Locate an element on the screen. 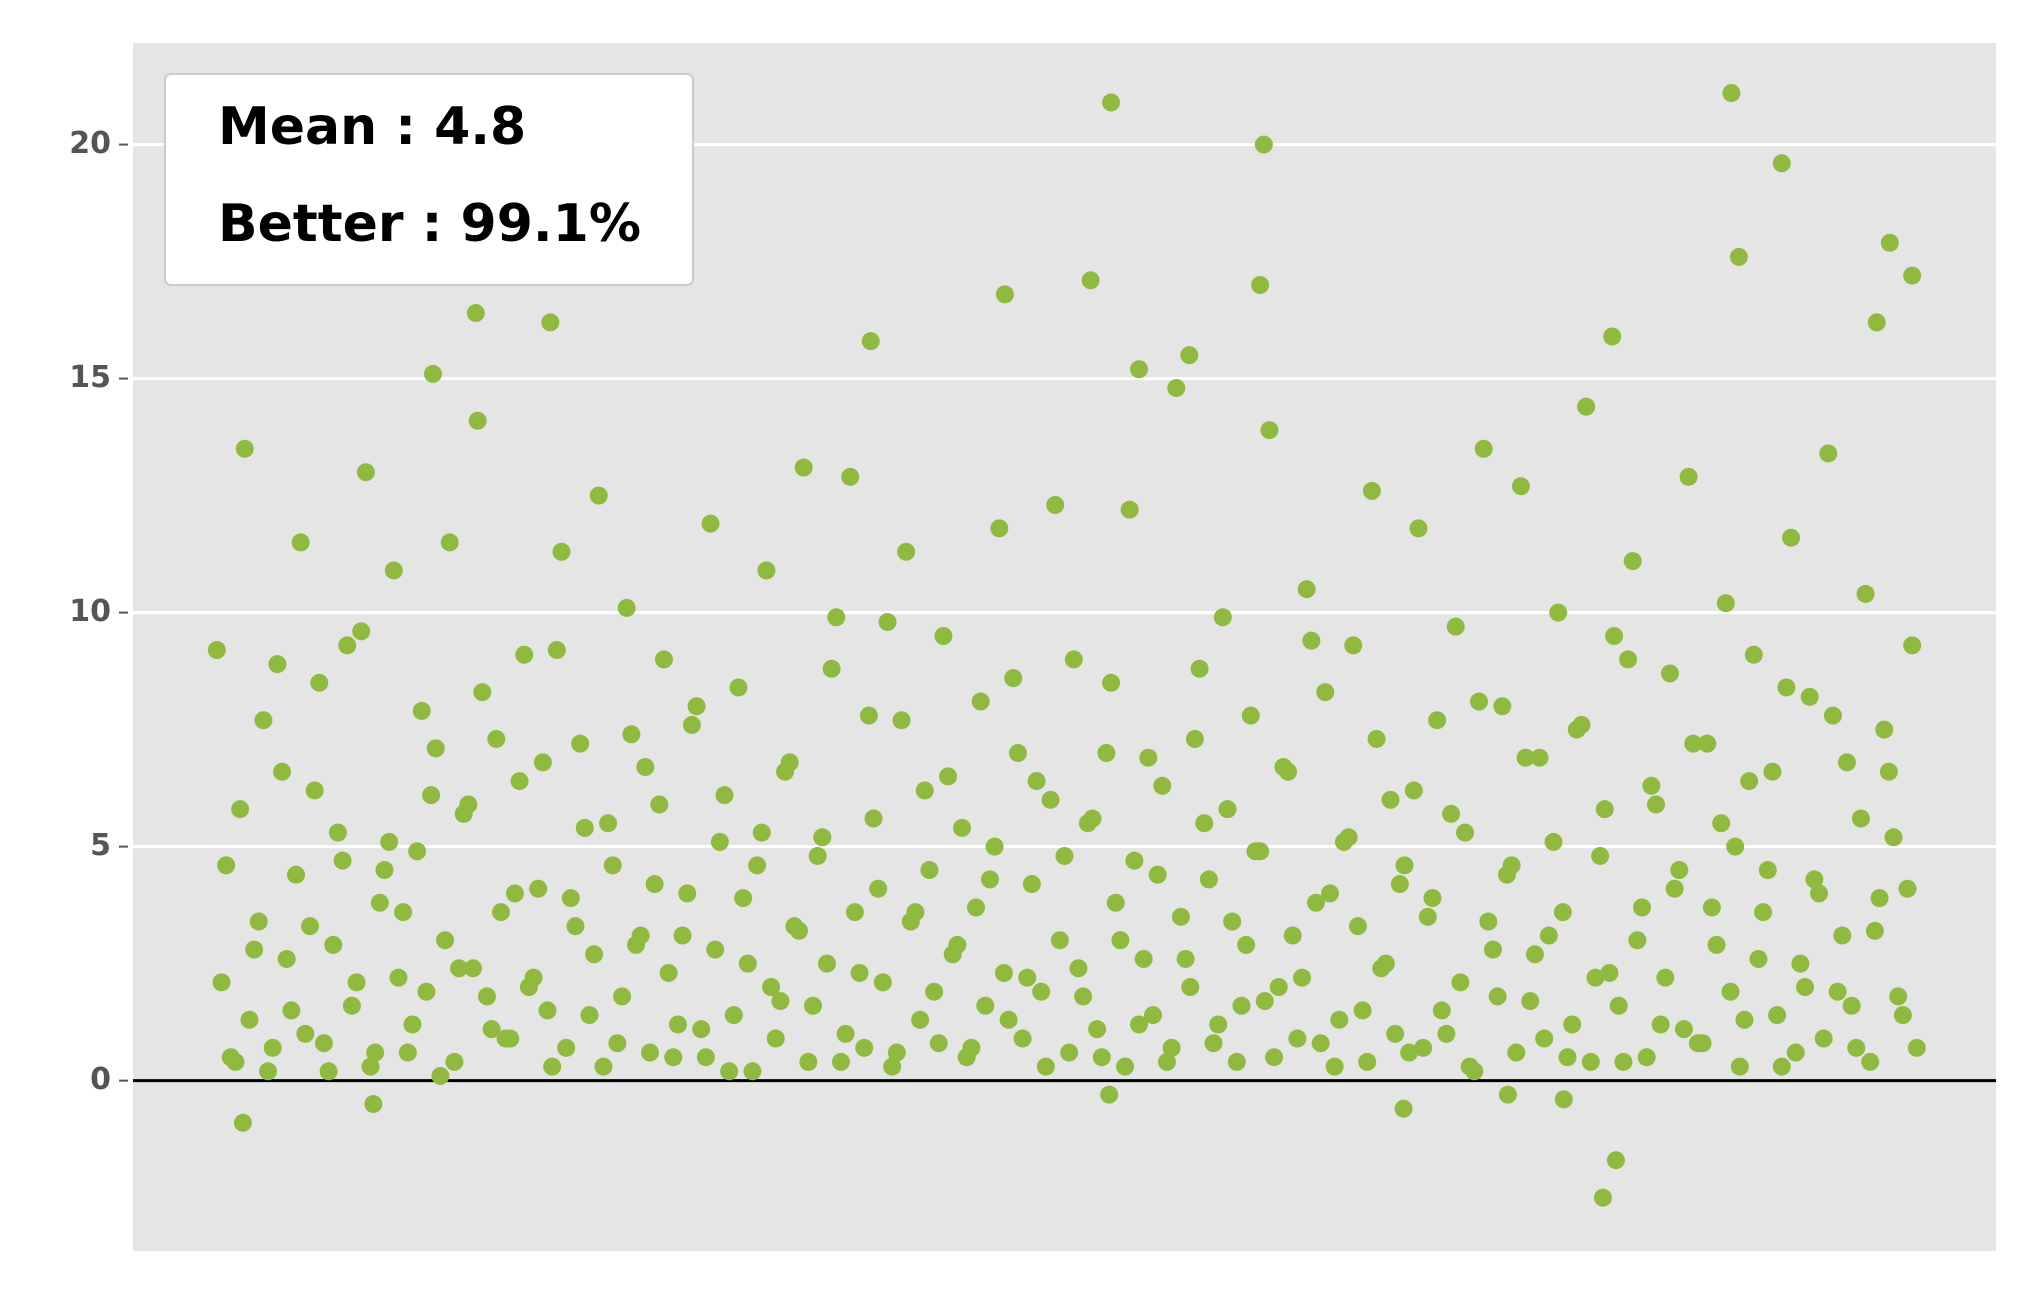 The image size is (2029, 1307). annotation-box: Mean : 4.8 Better : 99.1% is located at coordinates (429, 179).